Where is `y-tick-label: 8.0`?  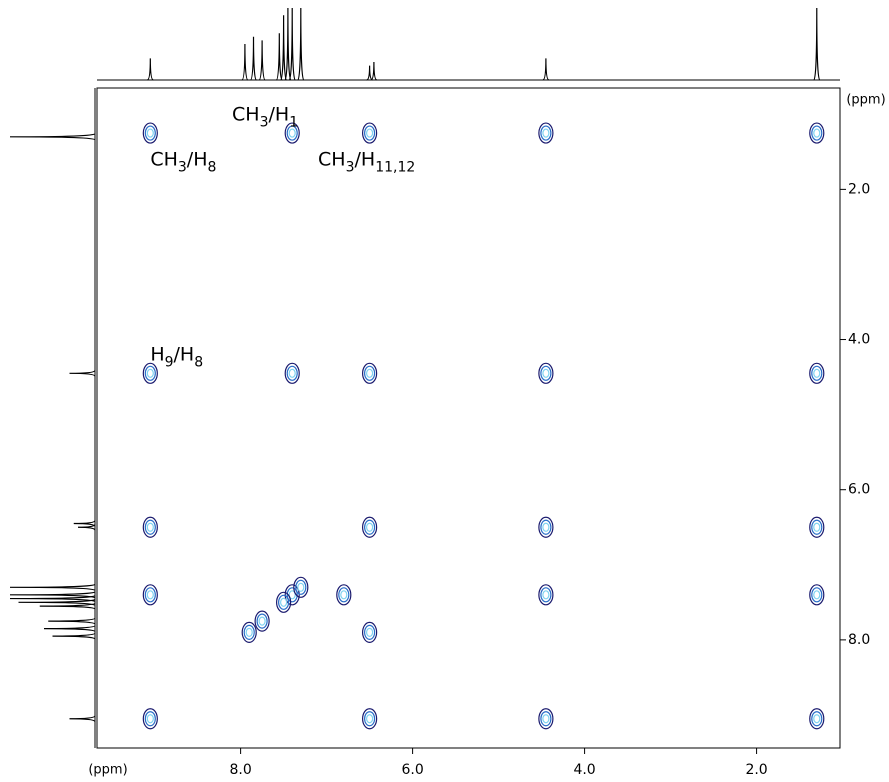 y-tick-label: 8.0 is located at coordinates (859, 640).